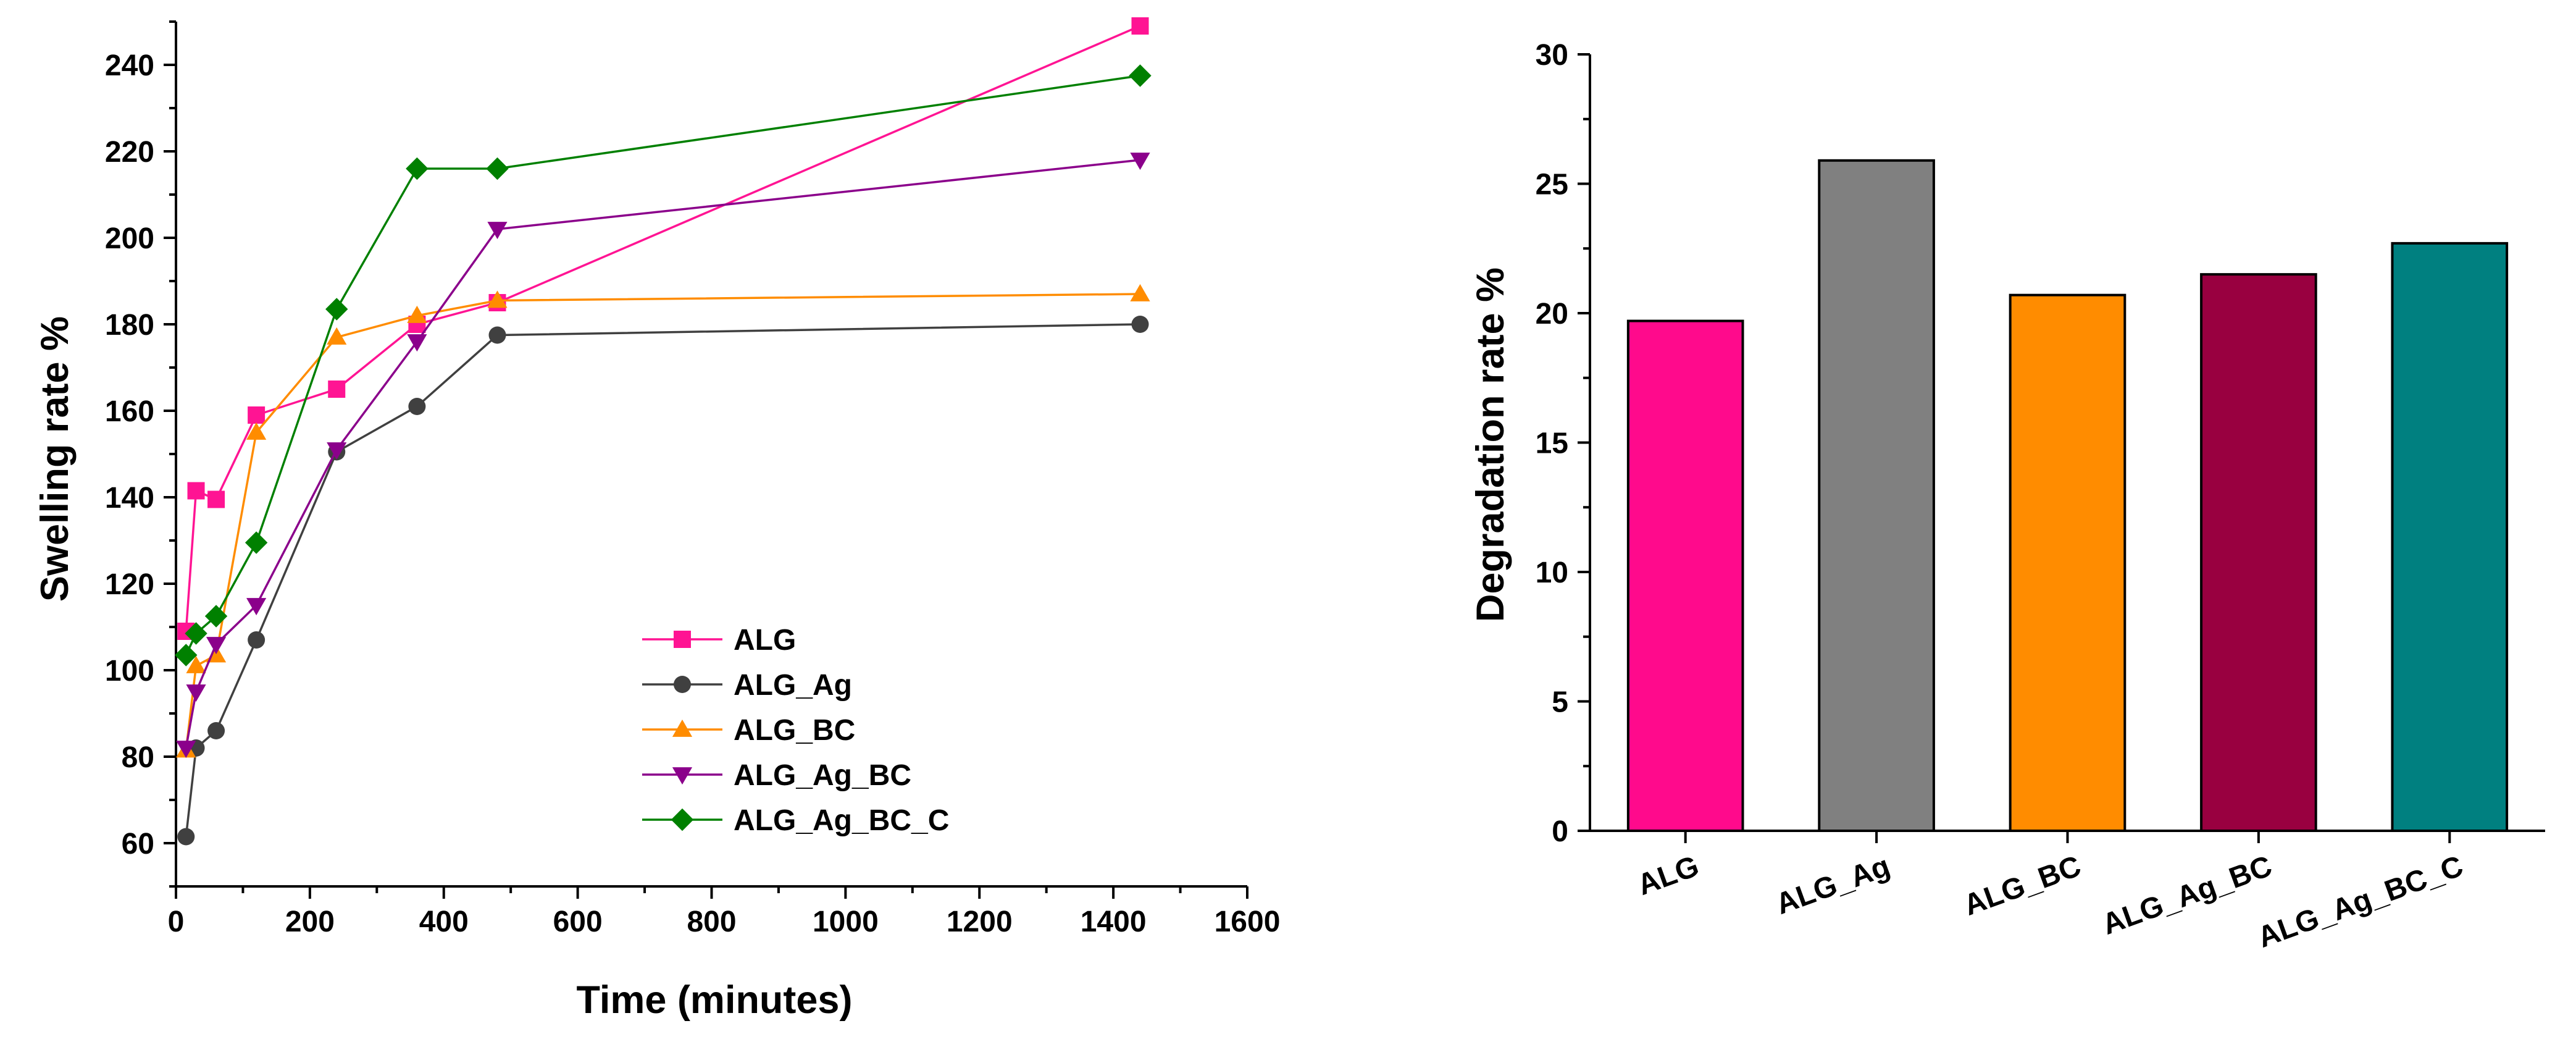  I want to click on line-chart-x-tick-label: 1400, so click(1114, 922).